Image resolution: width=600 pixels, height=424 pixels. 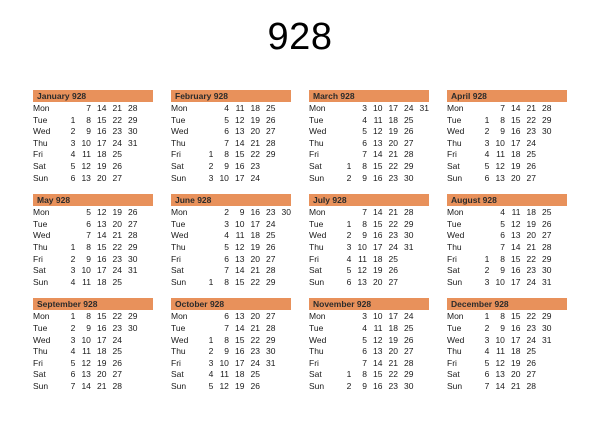 I want to click on day-cell: 26, so click(x=409, y=131).